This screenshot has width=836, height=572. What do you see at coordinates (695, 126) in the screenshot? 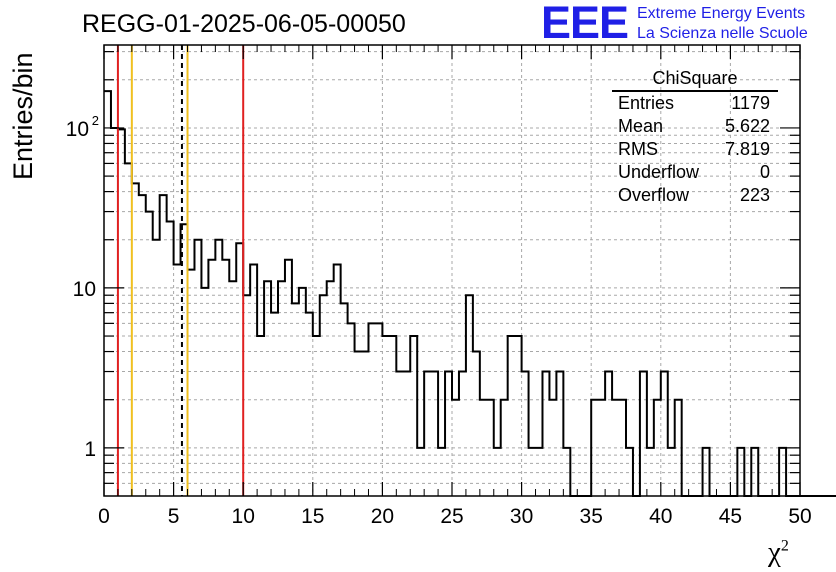
I see `stats-row-mean: Mean 5.622` at bounding box center [695, 126].